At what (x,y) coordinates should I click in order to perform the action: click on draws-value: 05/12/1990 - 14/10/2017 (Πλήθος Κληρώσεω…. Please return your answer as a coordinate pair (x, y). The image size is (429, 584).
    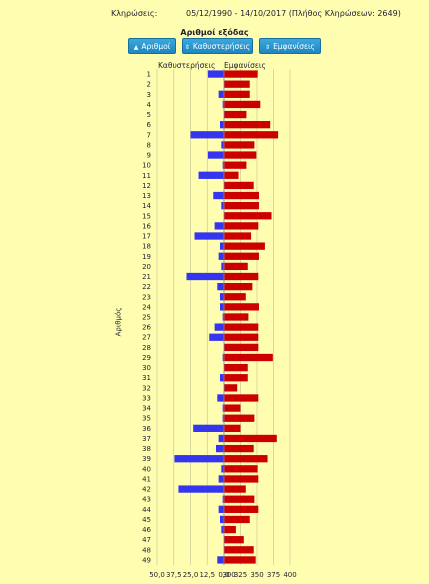
    Looking at the image, I should click on (293, 13).